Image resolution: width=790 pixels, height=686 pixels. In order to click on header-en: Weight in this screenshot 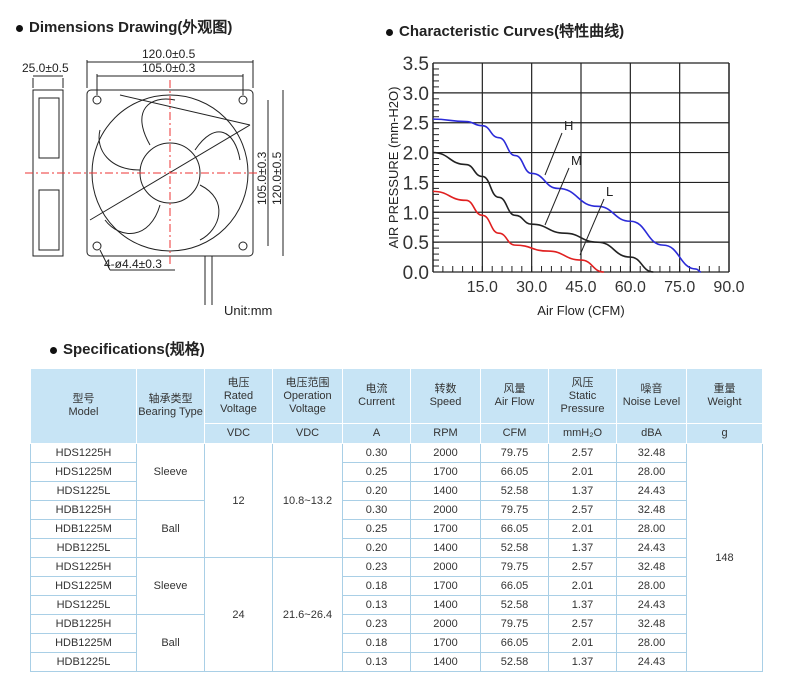, I will do `click(724, 402)`.